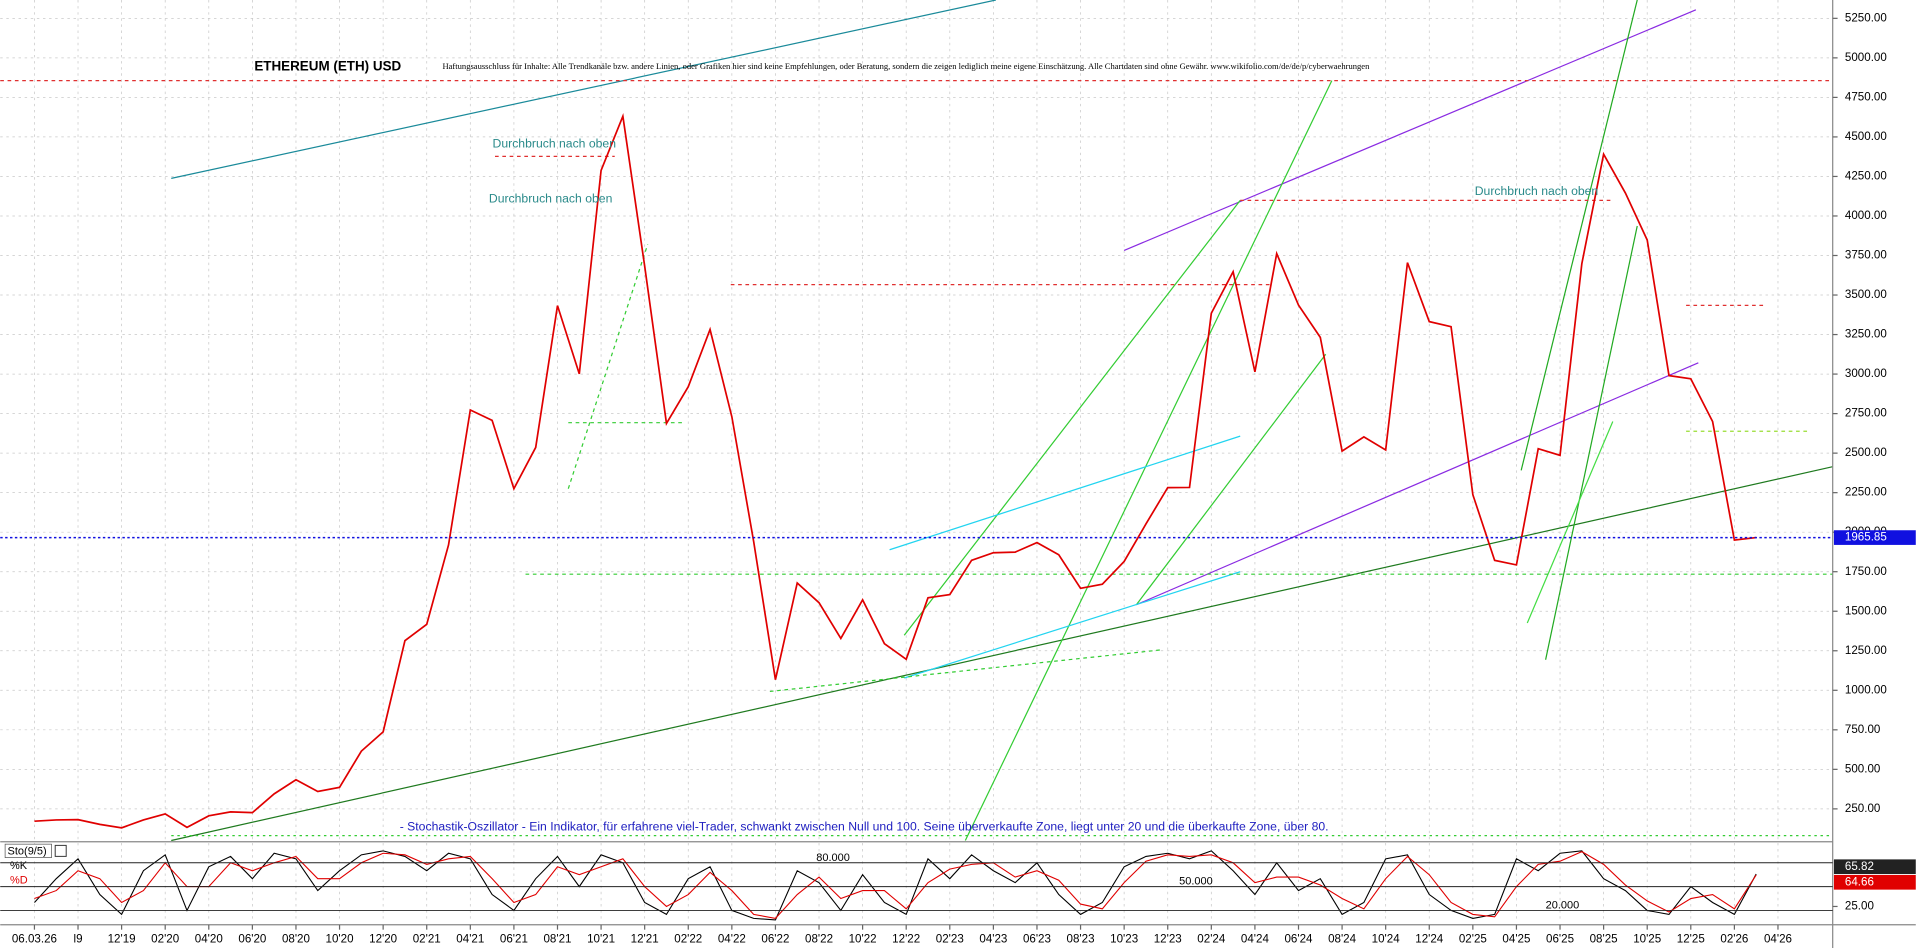  I want to click on x-tick-label: 12'19, so click(122, 939).